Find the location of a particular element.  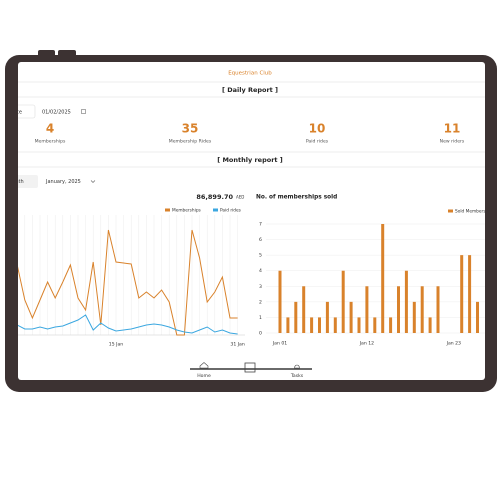

stat-value: 4 is located at coordinates (50, 129).